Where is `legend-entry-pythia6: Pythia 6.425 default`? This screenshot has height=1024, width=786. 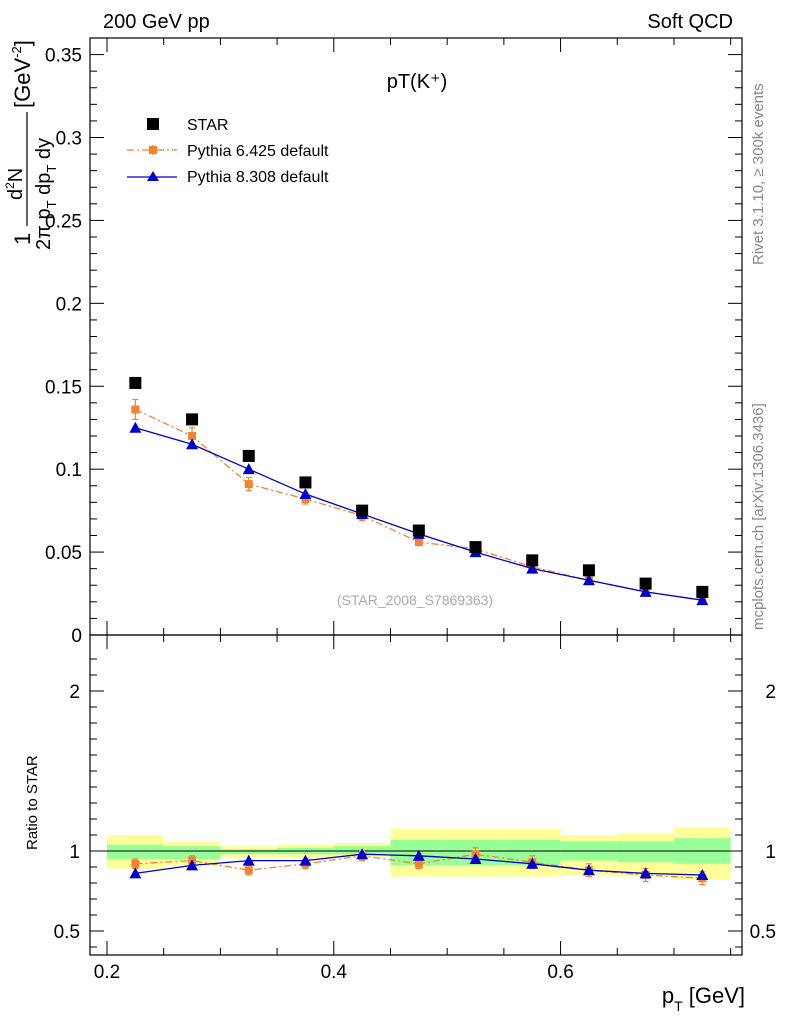 legend-entry-pythia6: Pythia 6.425 default is located at coordinates (228, 151).